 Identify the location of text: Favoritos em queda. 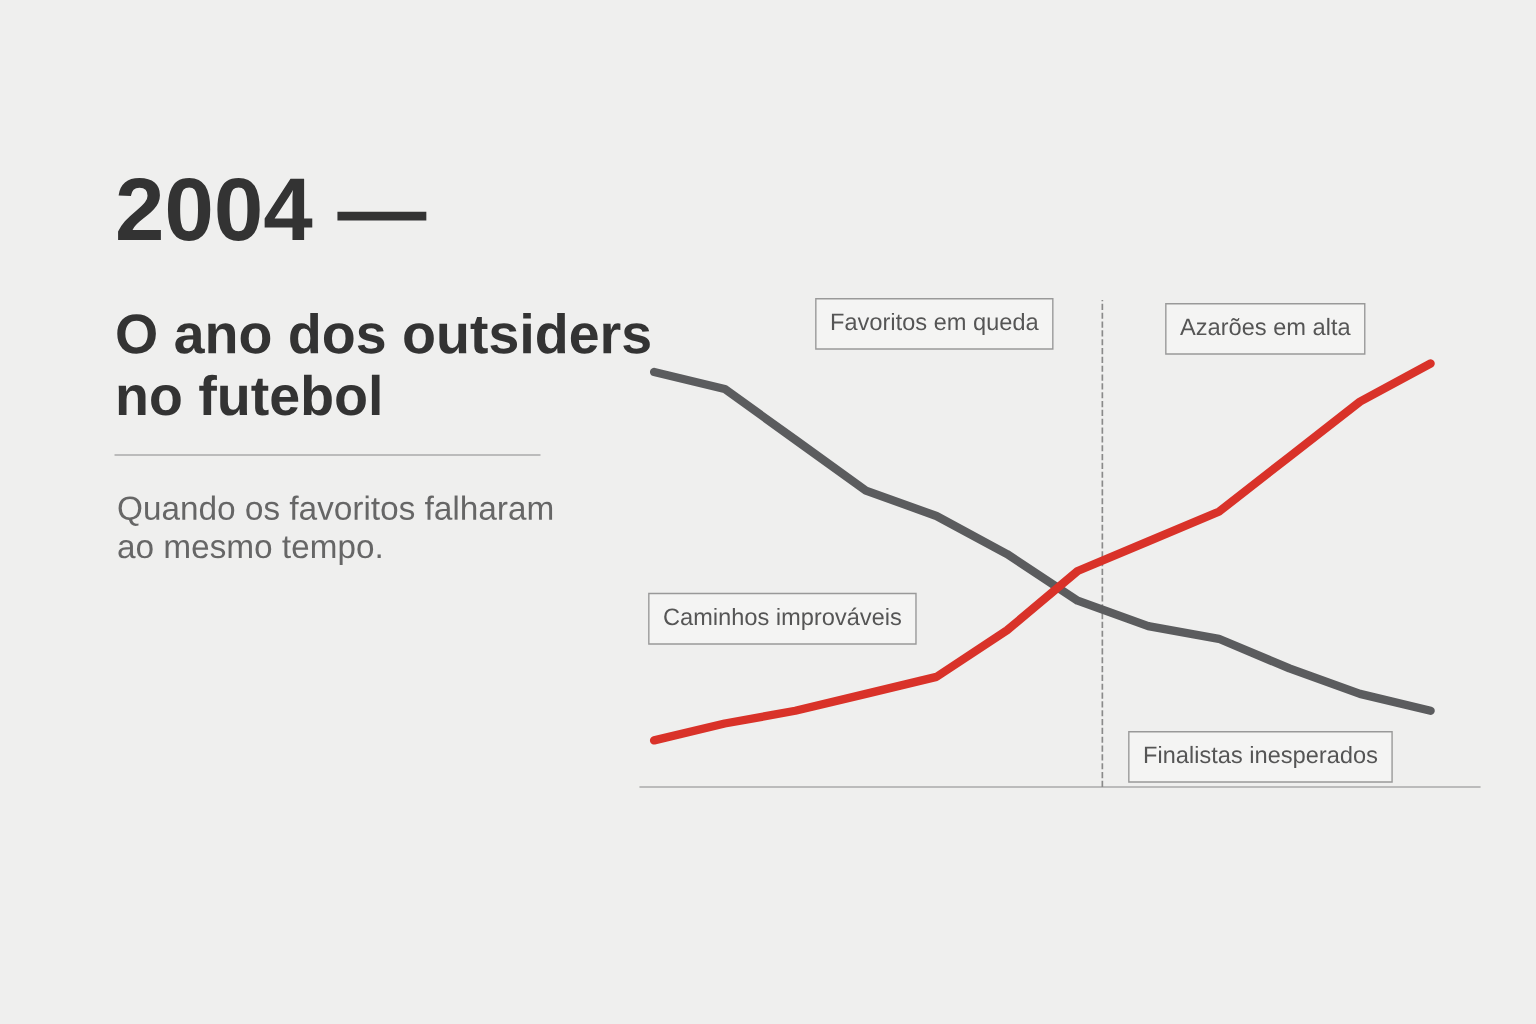
(935, 323).